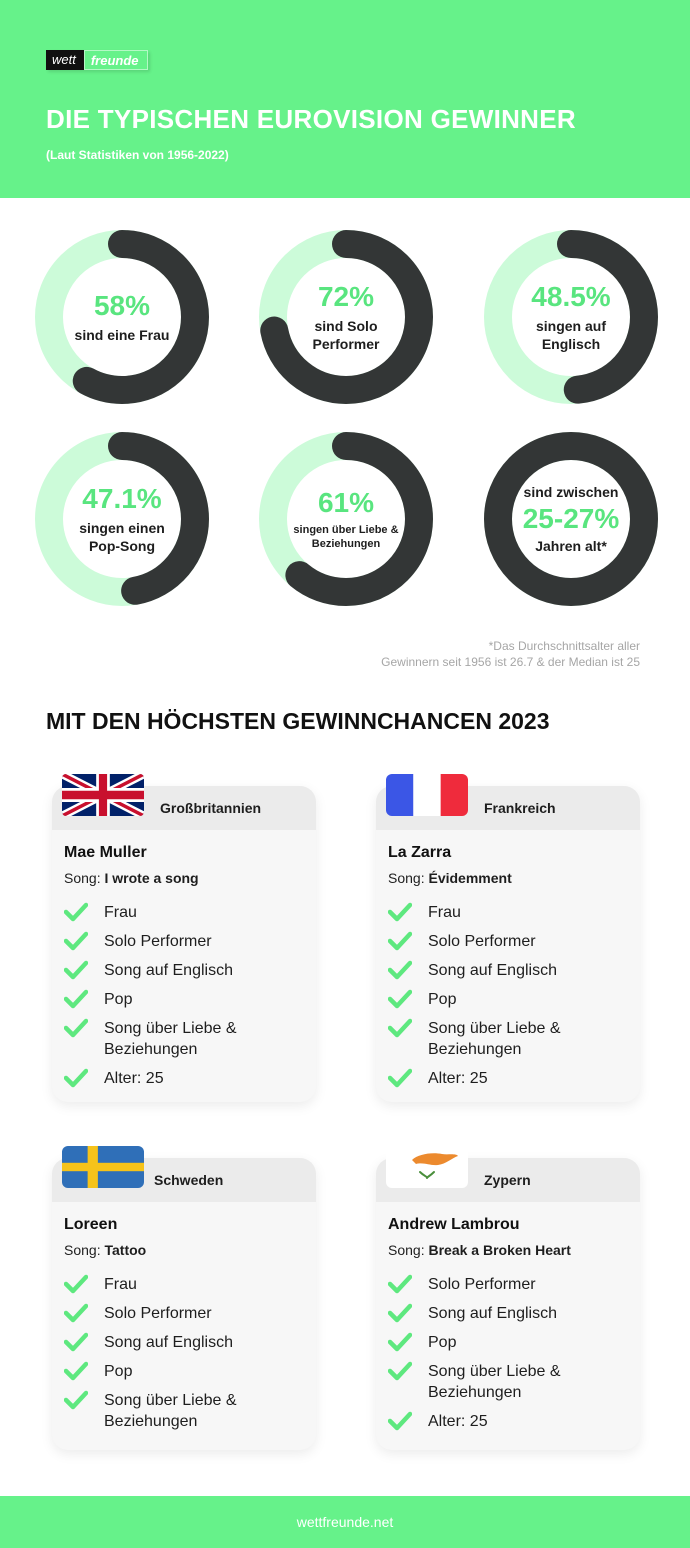  Describe the element at coordinates (122, 537) in the screenshot. I see `stat-label: singen einen Pop-Song` at that location.